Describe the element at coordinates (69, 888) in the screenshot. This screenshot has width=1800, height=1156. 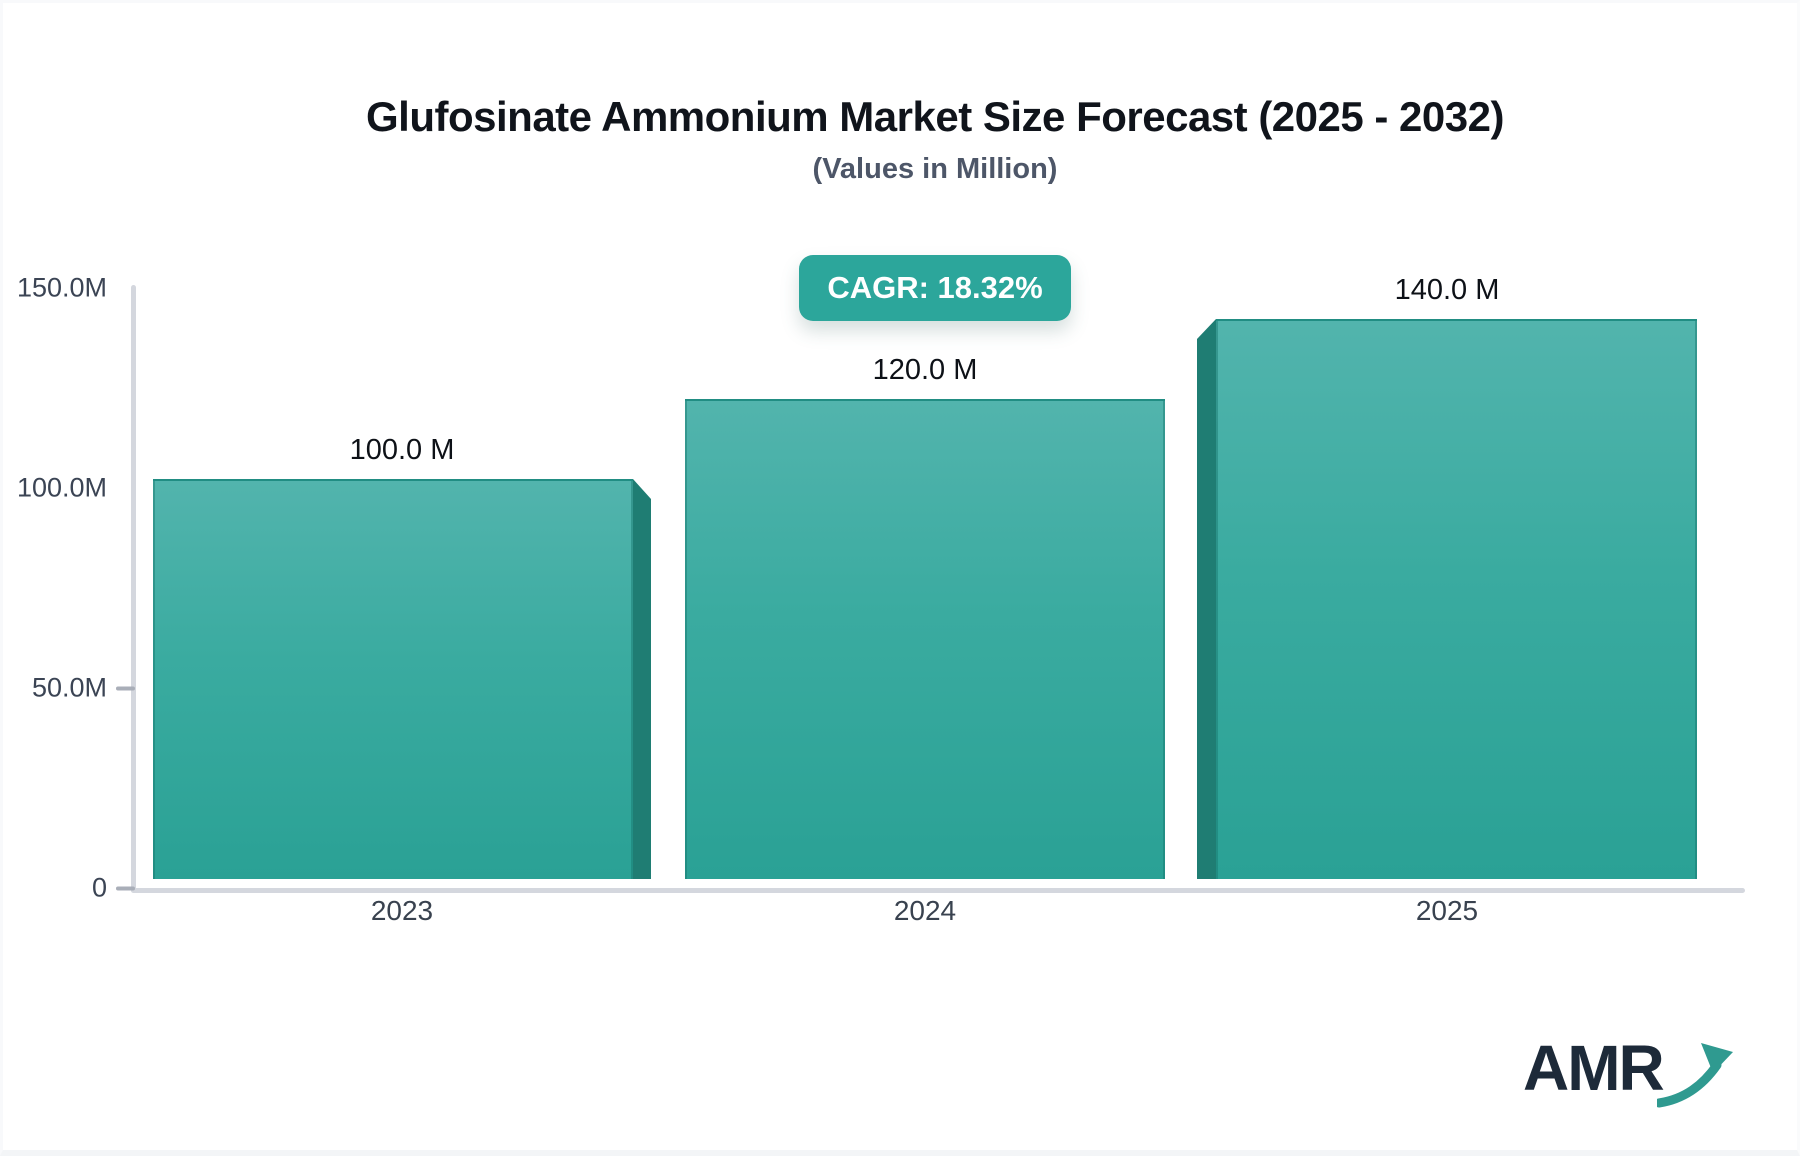
I see `y-tick-0: 0` at that location.